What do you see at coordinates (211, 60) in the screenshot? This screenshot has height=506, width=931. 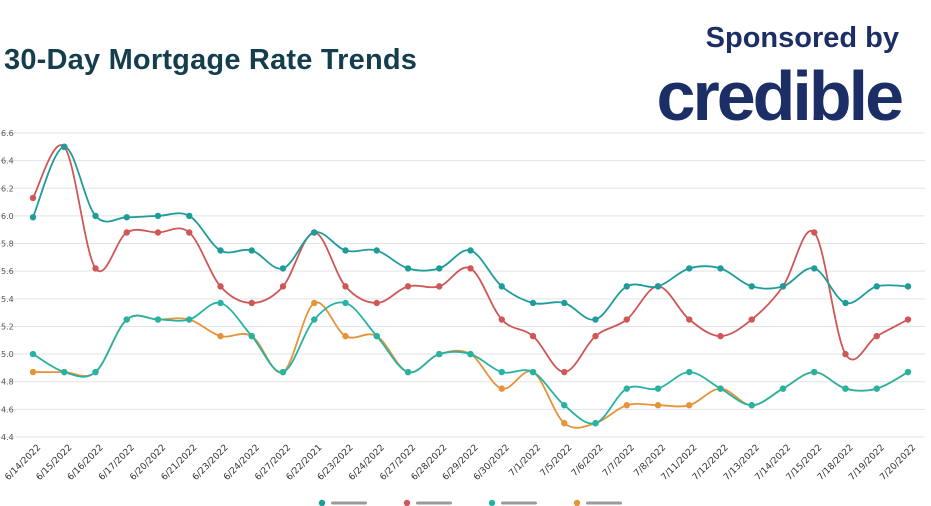 I see `chart-title: 30-Day Mortgage Rate Trends` at bounding box center [211, 60].